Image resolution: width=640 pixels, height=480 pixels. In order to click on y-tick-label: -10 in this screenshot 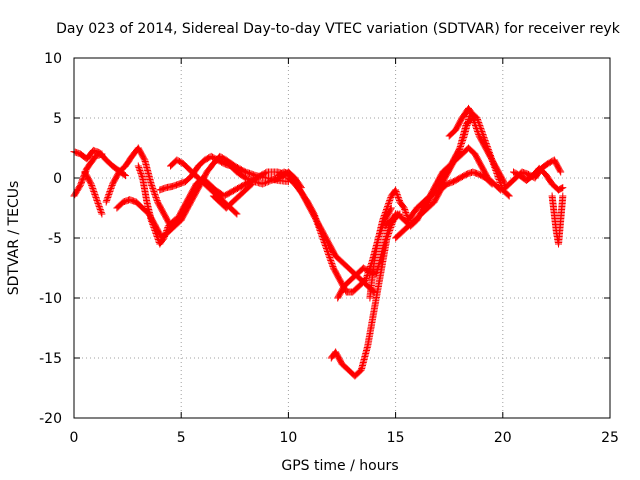, I will do `click(50, 299)`.